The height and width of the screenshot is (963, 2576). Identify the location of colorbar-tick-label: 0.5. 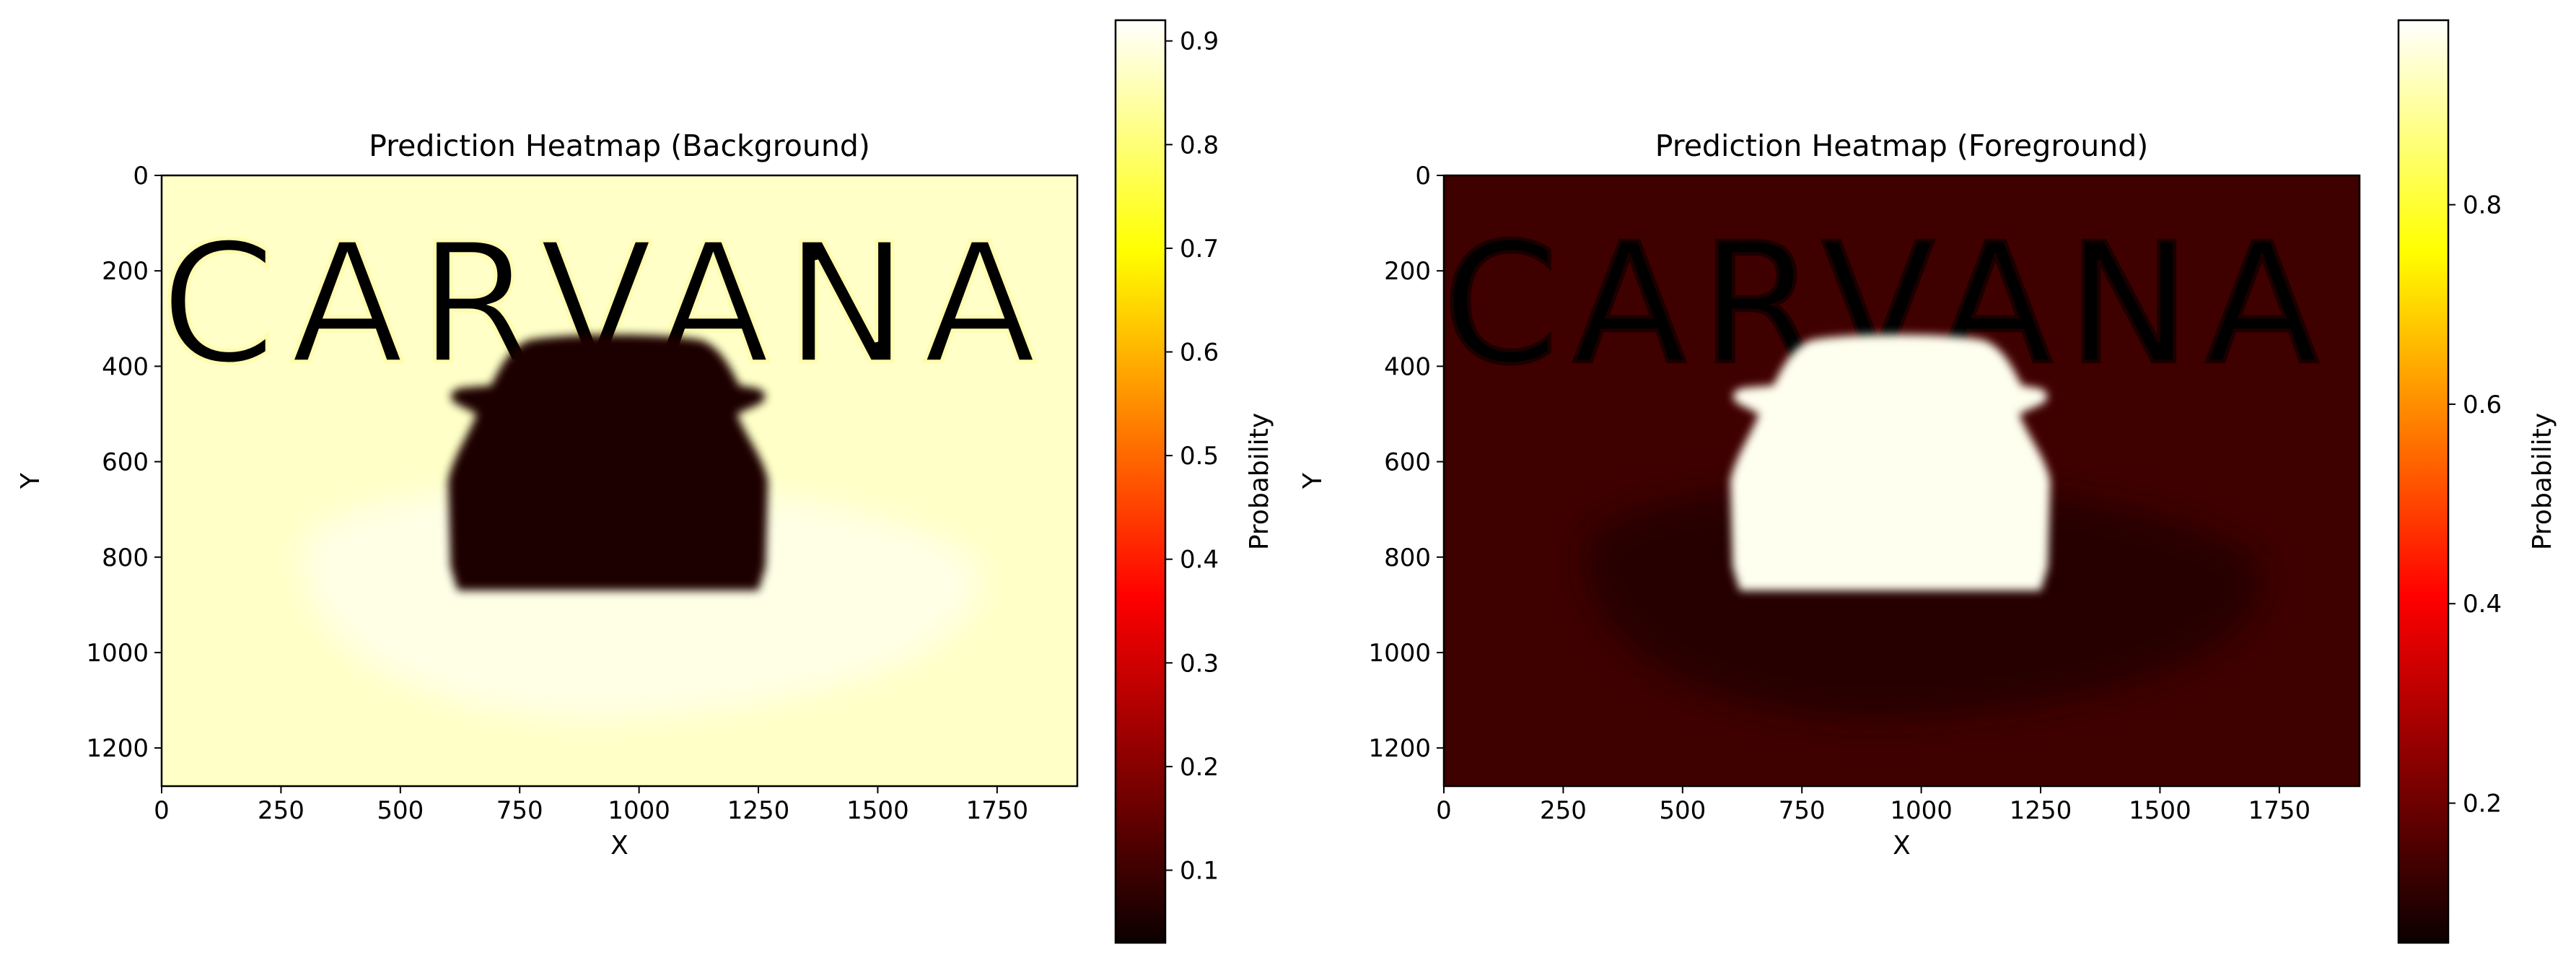
(1199, 457).